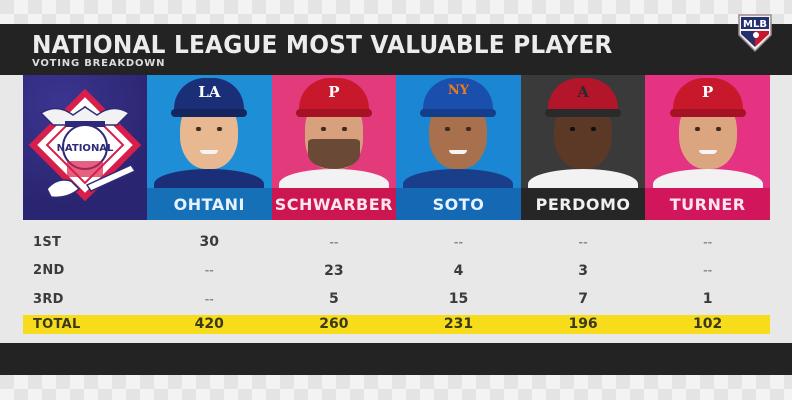  What do you see at coordinates (458, 324) in the screenshot?
I see `cell-soto: 231` at bounding box center [458, 324].